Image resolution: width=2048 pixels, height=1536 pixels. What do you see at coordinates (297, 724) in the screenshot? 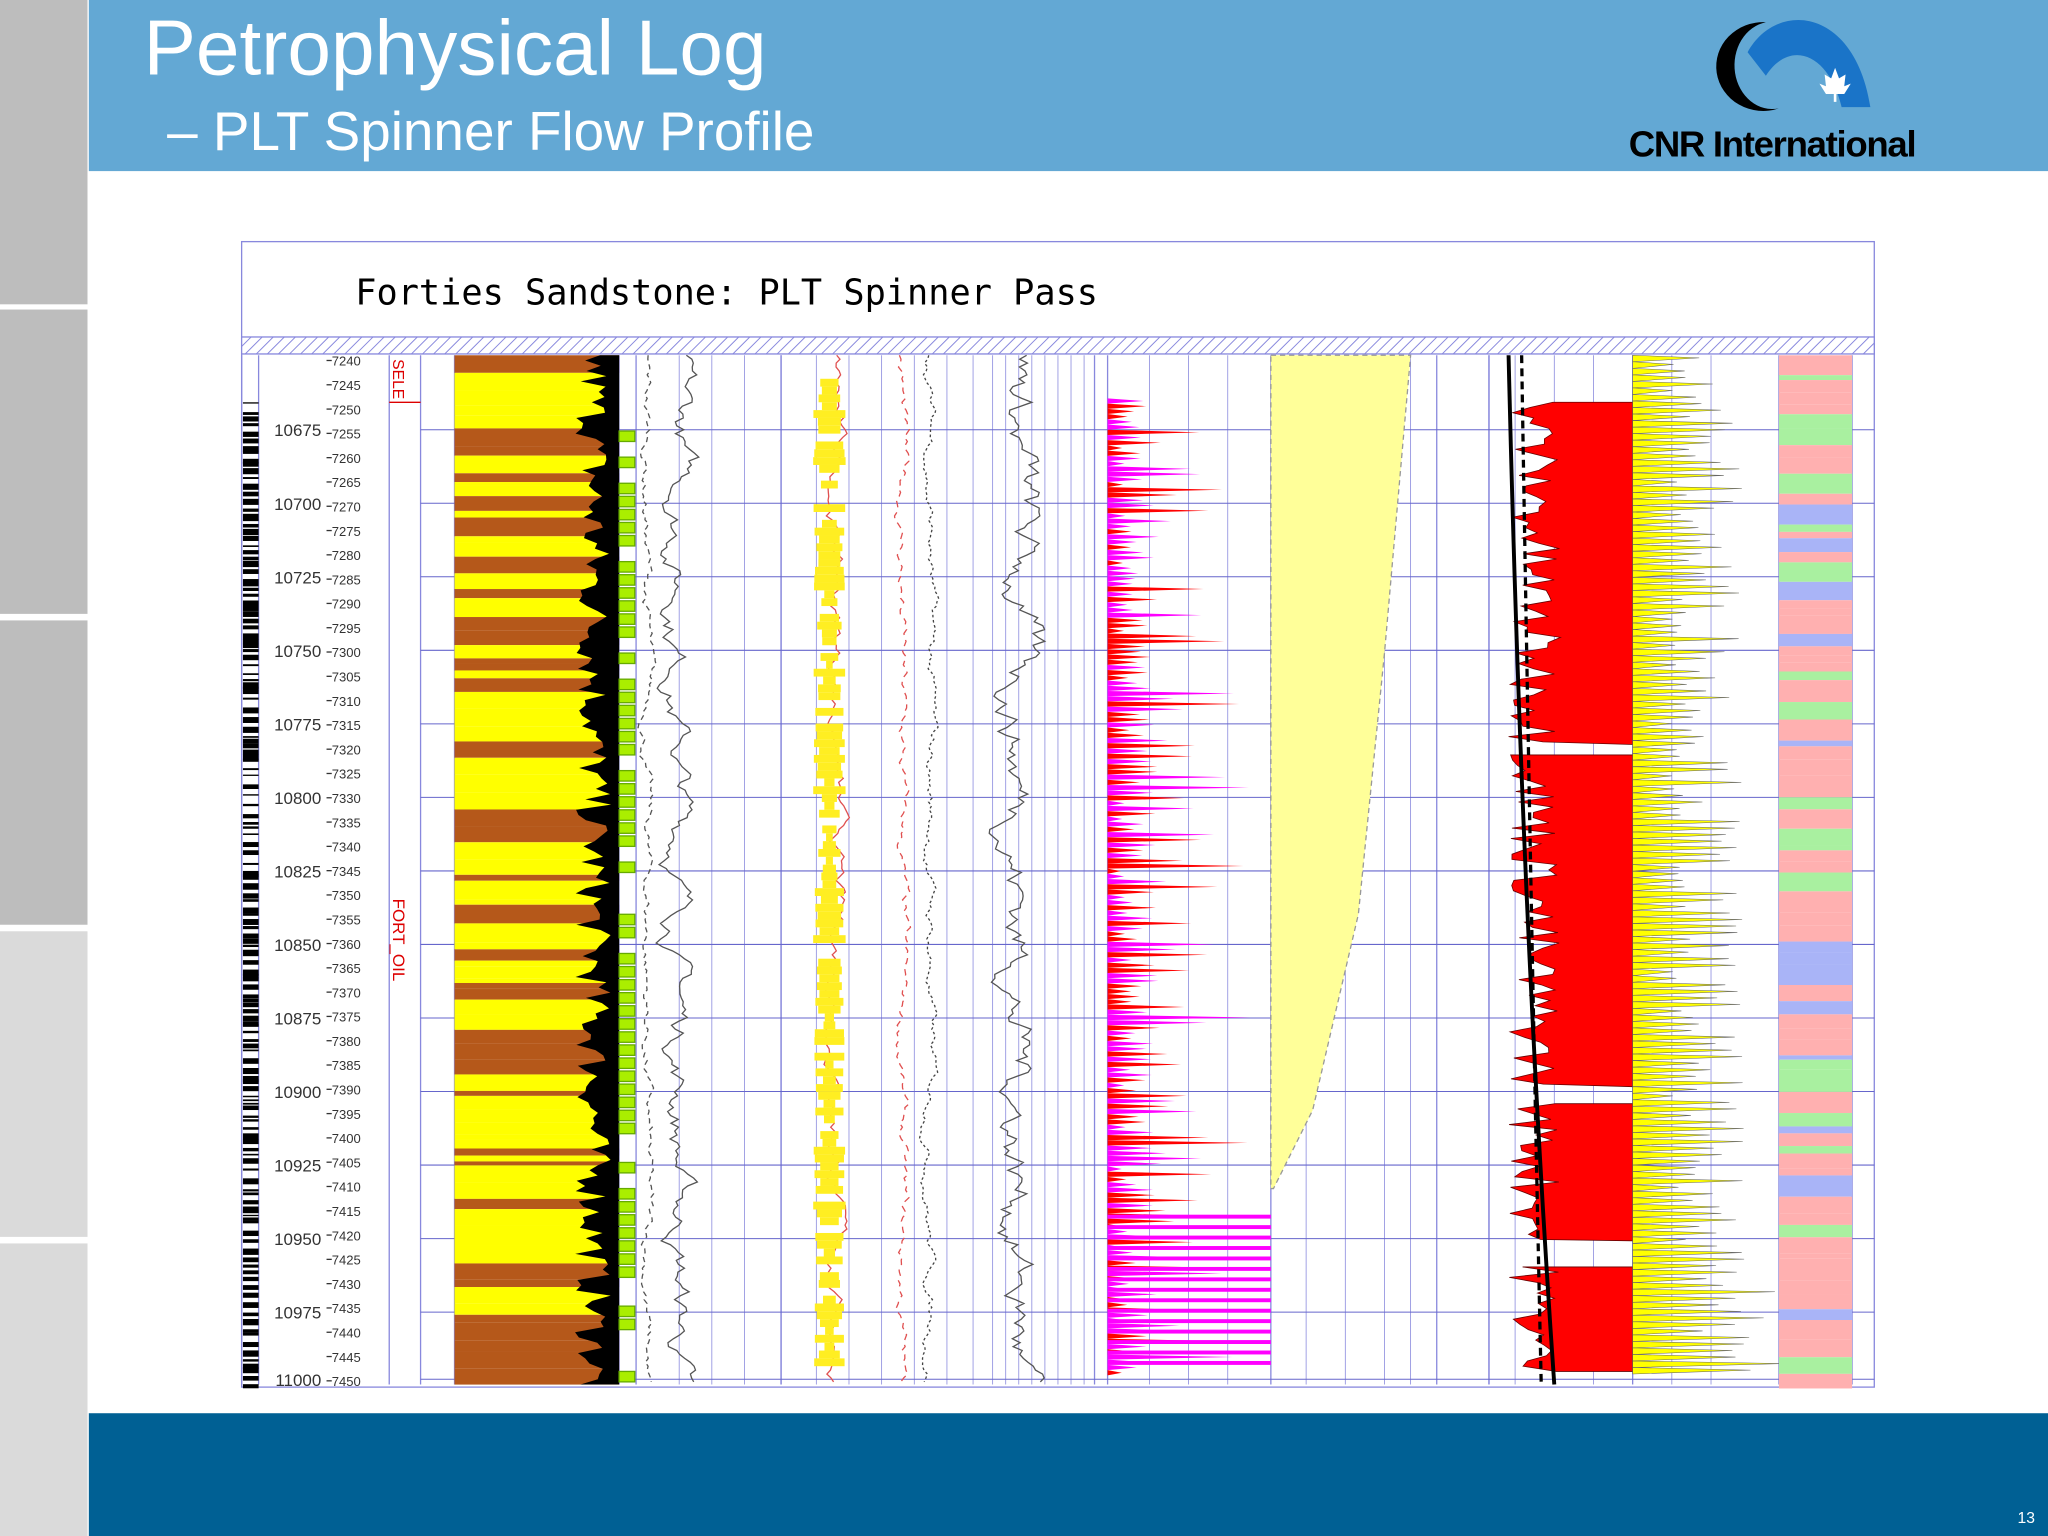
I see `md-label: 10775` at bounding box center [297, 724].